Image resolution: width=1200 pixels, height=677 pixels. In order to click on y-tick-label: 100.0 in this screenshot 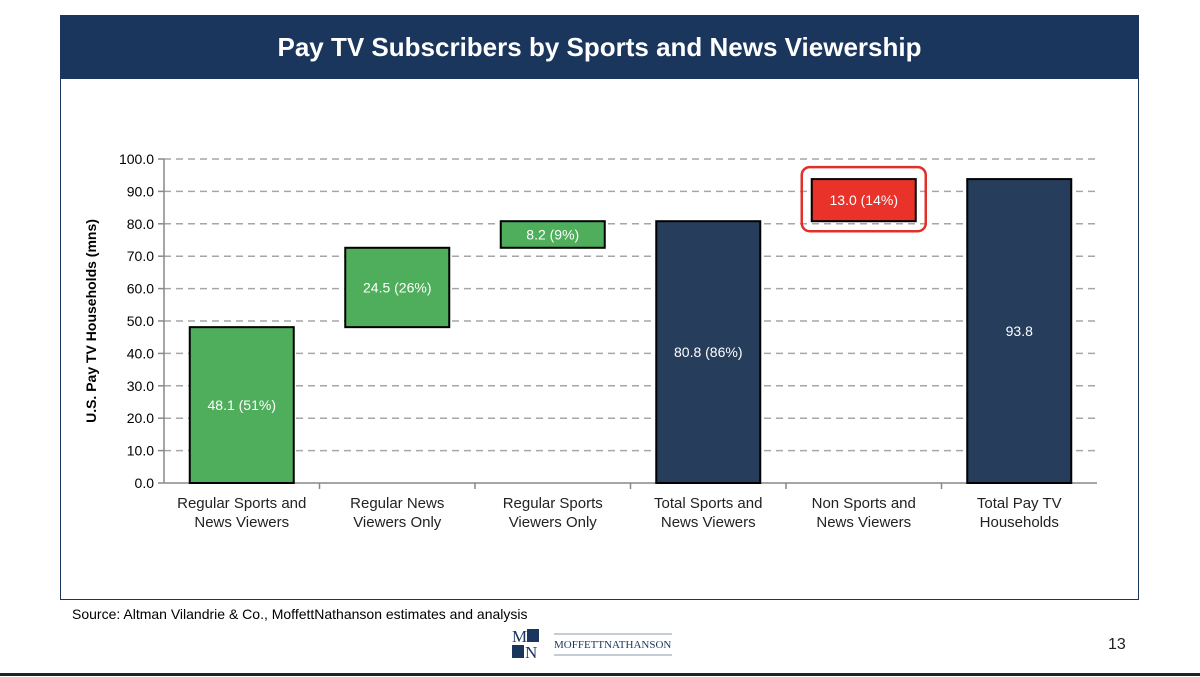, I will do `click(136, 159)`.